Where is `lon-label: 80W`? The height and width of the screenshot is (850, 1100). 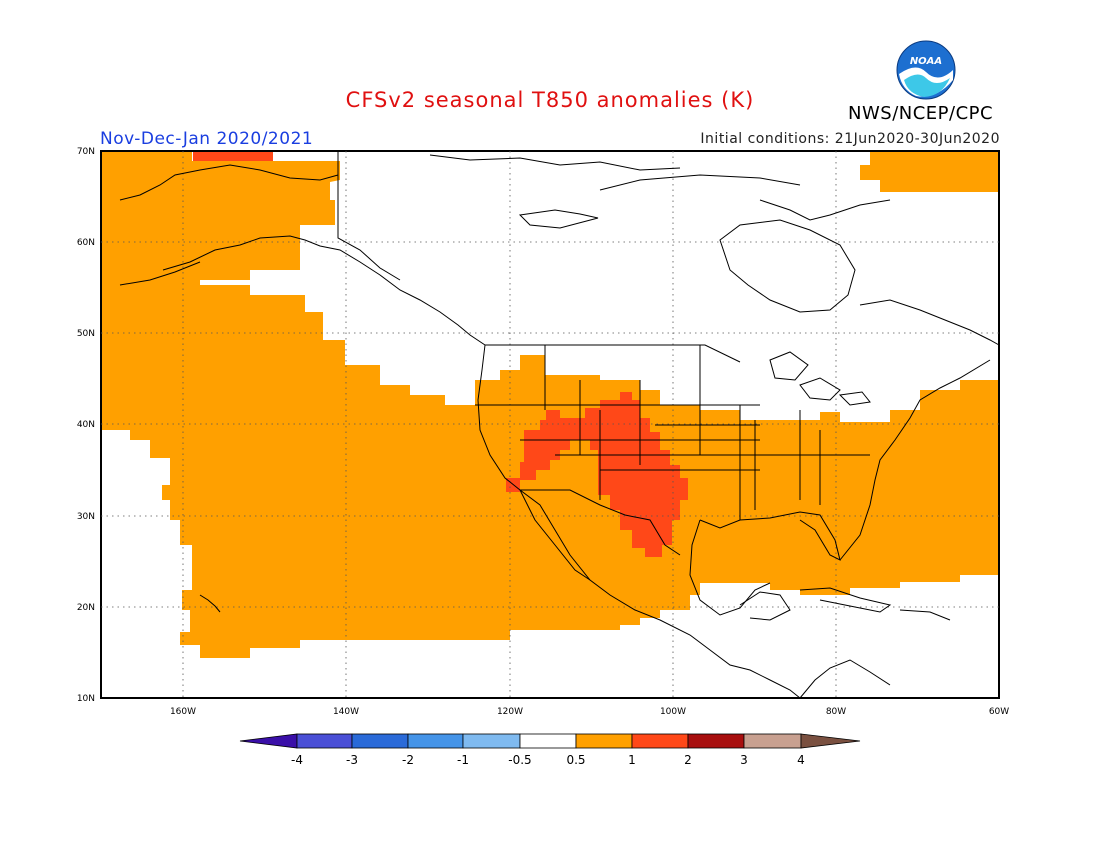 lon-label: 80W is located at coordinates (836, 712).